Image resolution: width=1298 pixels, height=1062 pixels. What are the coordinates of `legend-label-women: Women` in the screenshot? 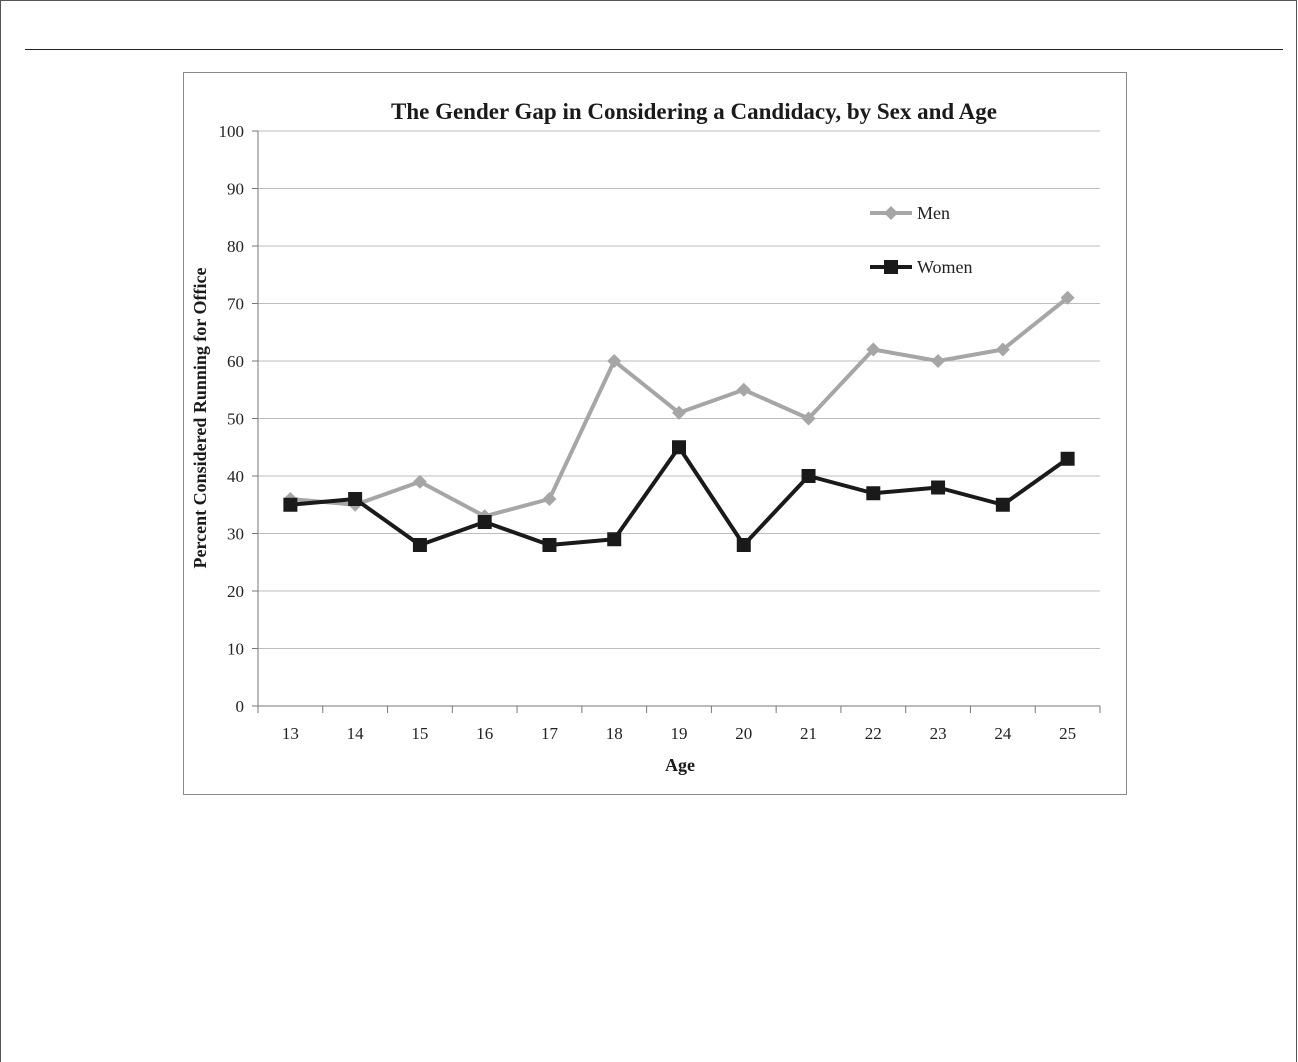 It's located at (945, 267).